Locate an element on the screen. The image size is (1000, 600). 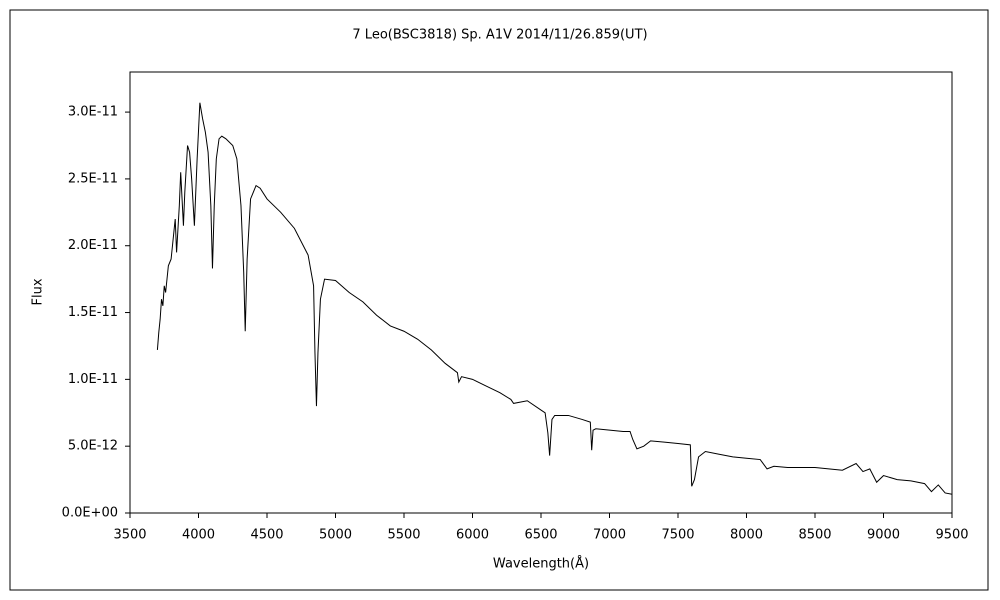
y-tick-label: 2.0E-11 is located at coordinates (93, 245).